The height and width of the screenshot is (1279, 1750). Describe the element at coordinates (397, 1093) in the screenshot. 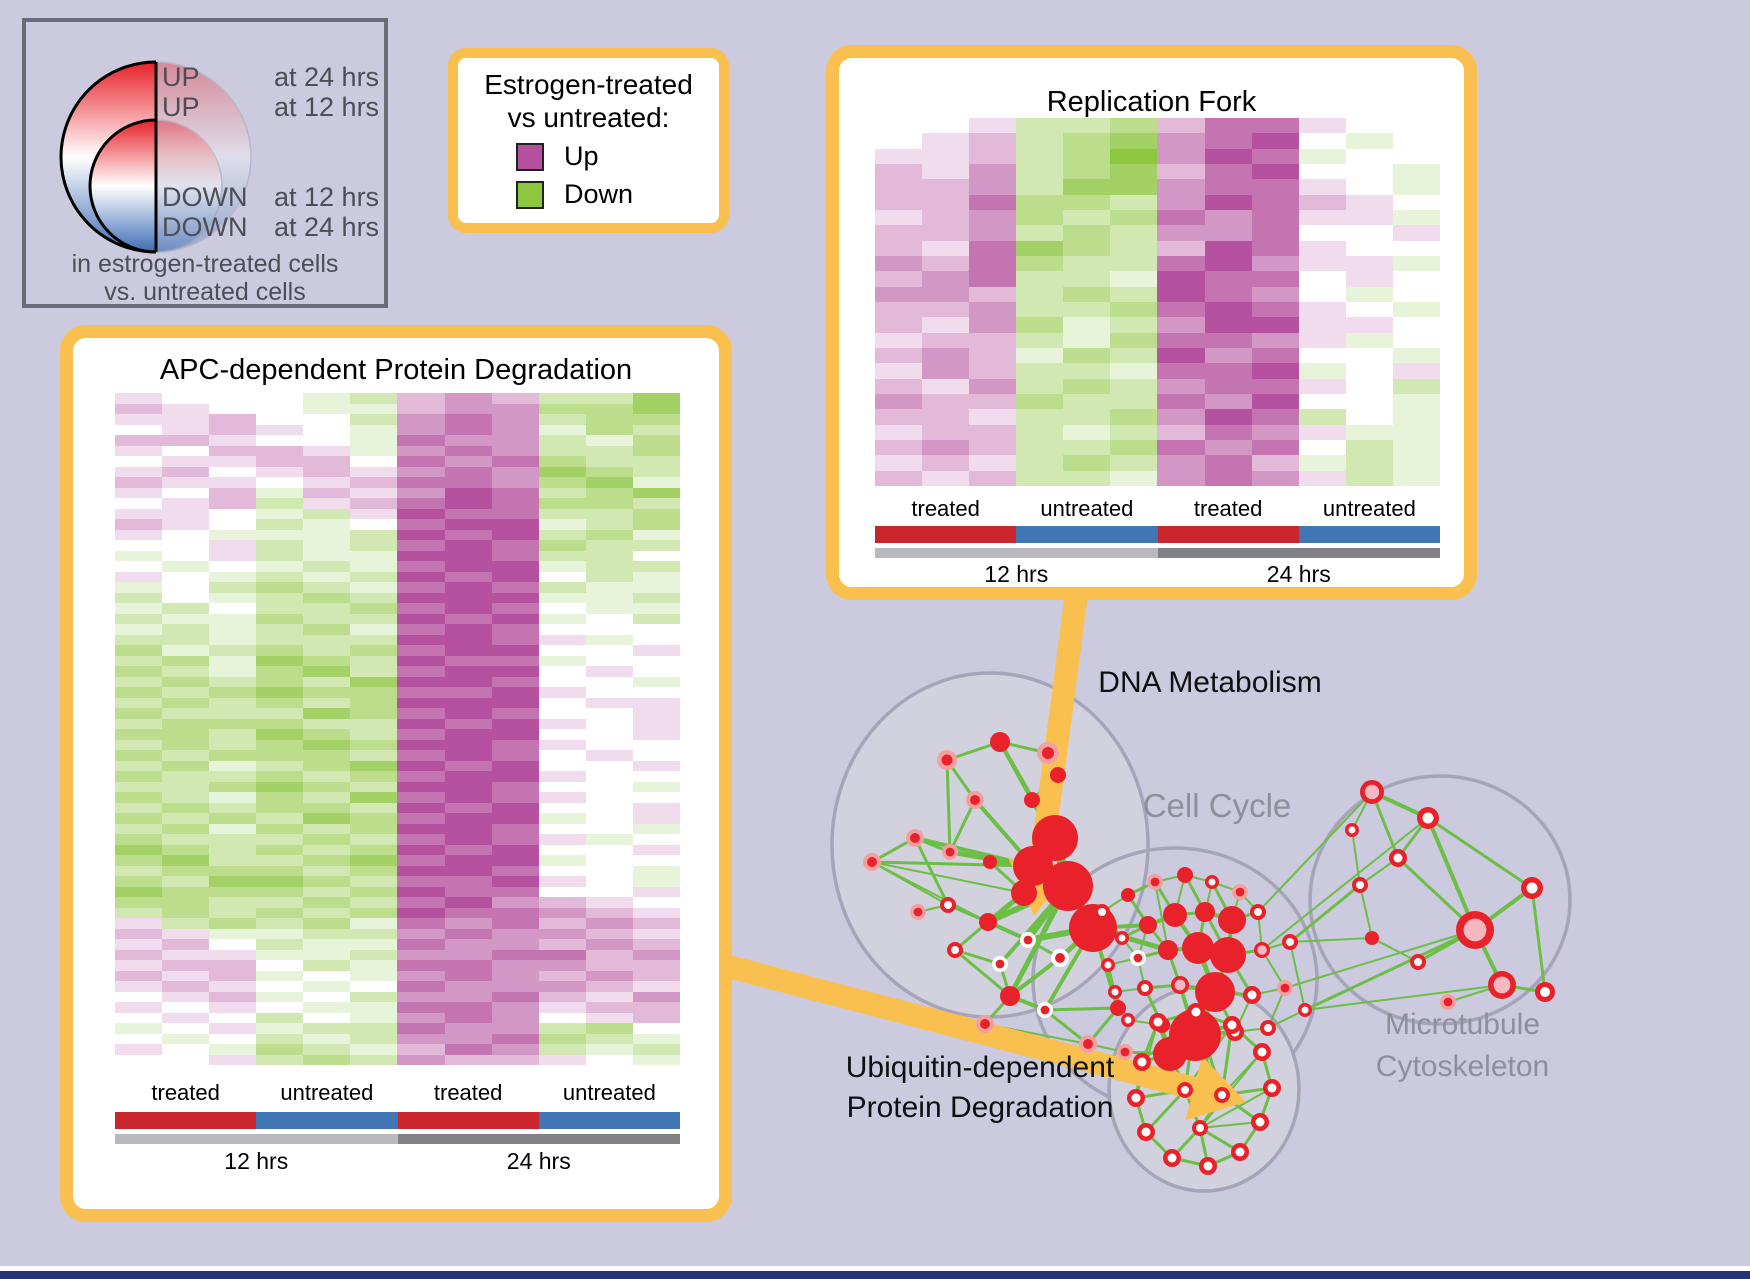

I see `apc-group-labels: treated untreated treated untreated` at that location.